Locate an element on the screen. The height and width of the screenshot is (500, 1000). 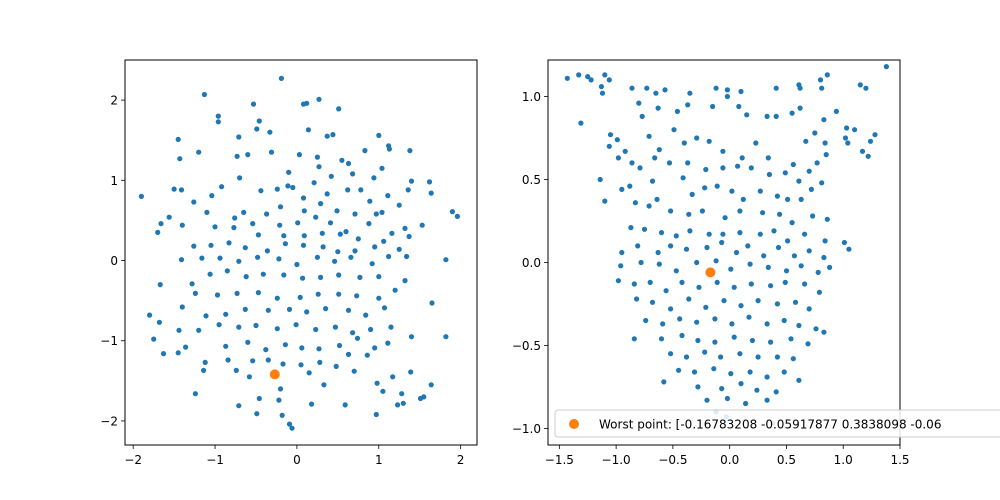
legend-box is located at coordinates (777, 423).